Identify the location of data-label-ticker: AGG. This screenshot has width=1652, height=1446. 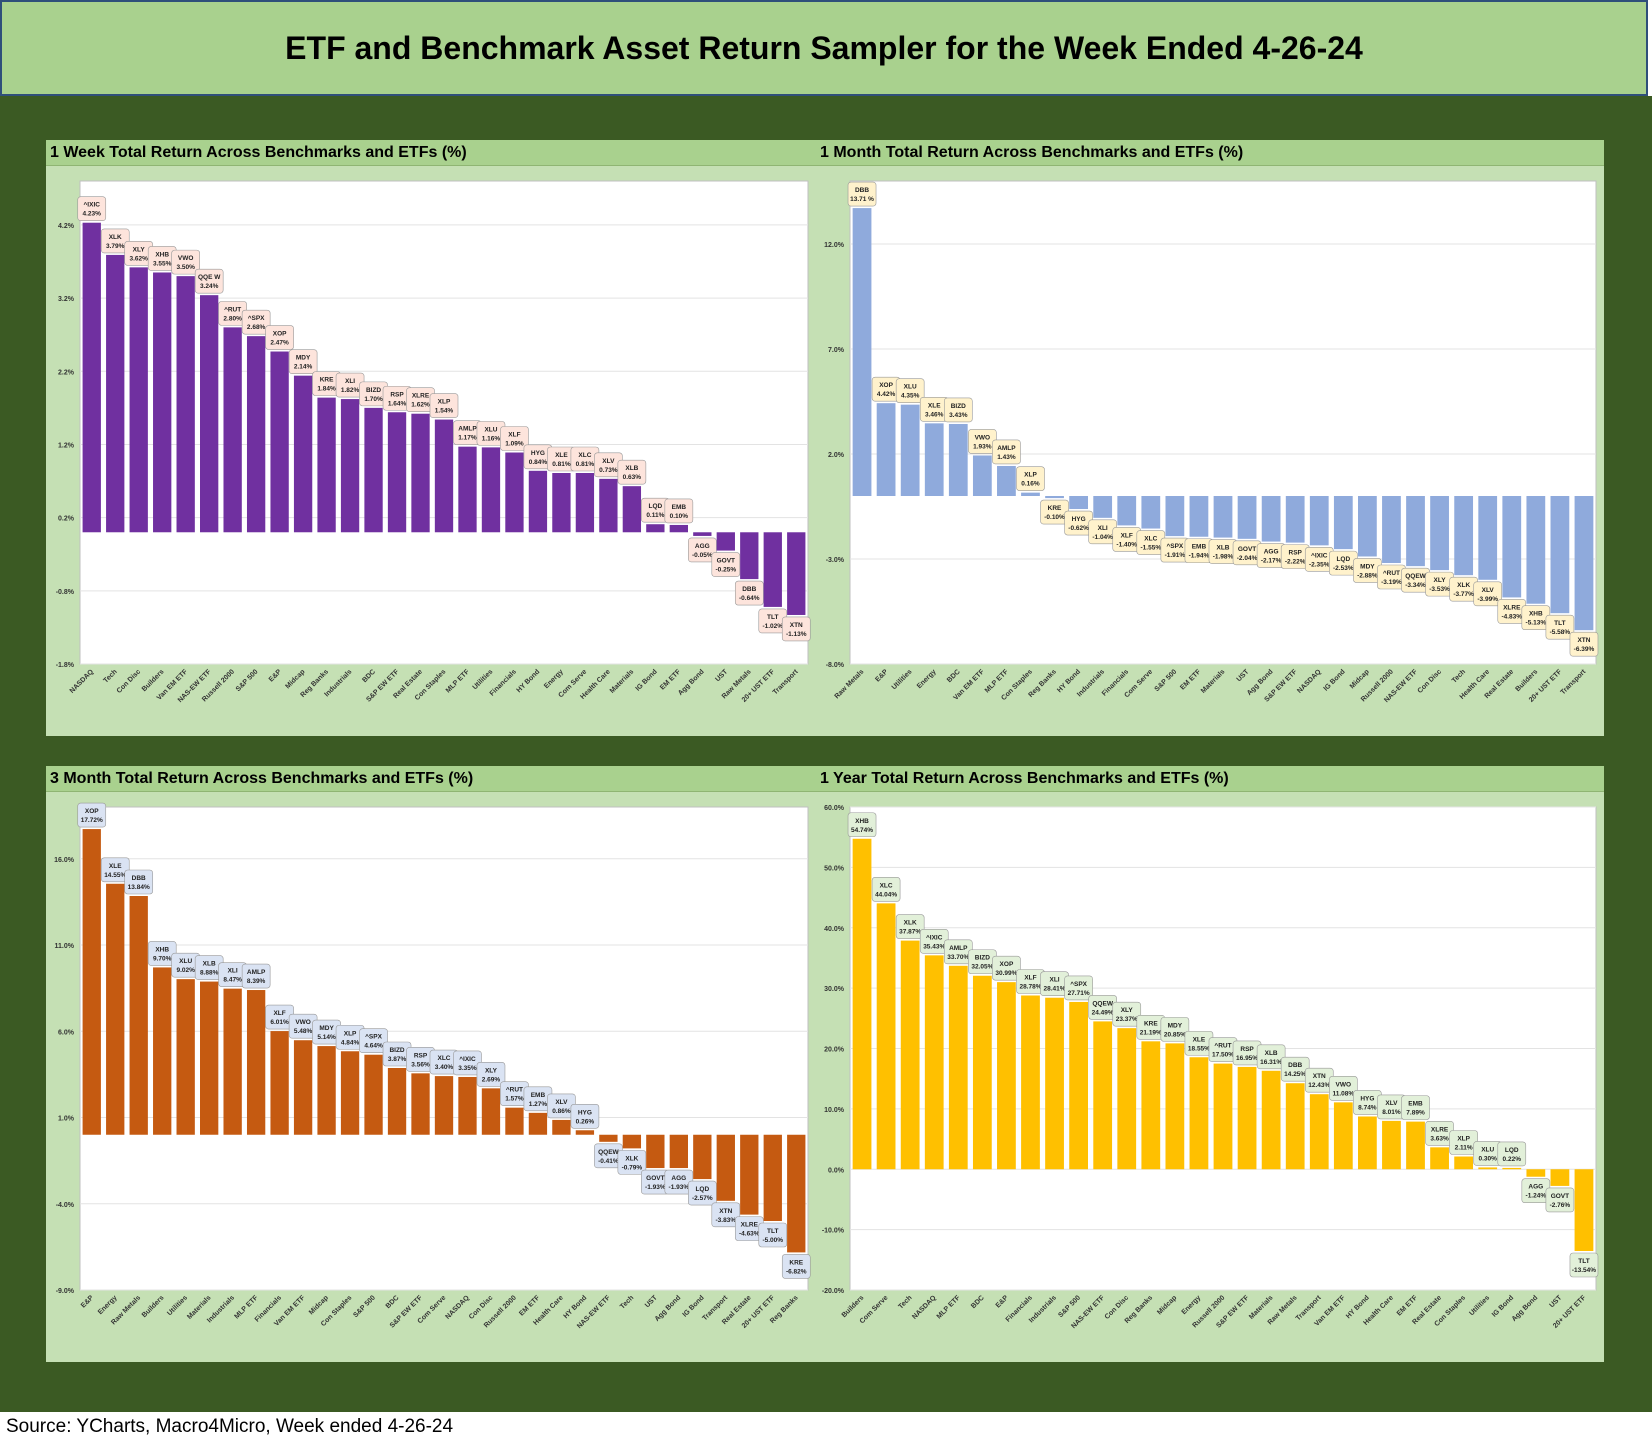
(1271, 552).